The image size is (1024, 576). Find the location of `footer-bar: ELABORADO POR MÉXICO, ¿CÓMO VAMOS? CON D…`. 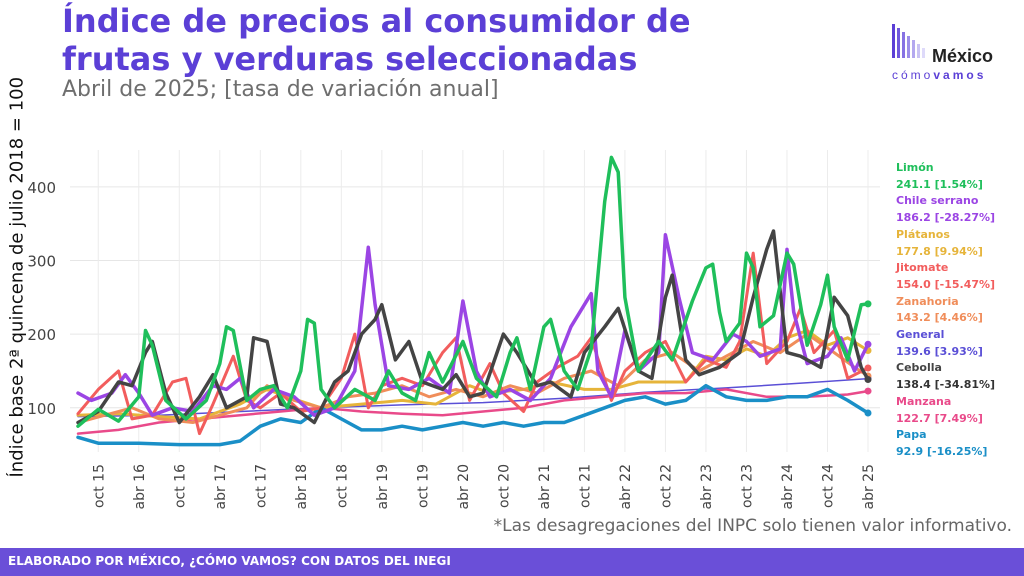

footer-bar: ELABORADO POR MÉXICO, ¿CÓMO VAMOS? CON D… is located at coordinates (512, 562).